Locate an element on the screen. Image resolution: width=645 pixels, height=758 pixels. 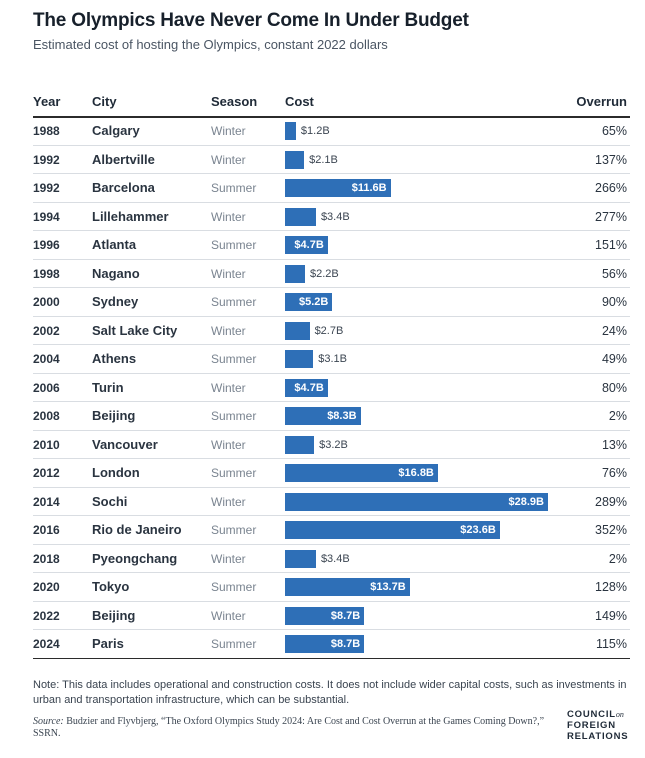
row-year: 2024 is located at coordinates (46, 644).